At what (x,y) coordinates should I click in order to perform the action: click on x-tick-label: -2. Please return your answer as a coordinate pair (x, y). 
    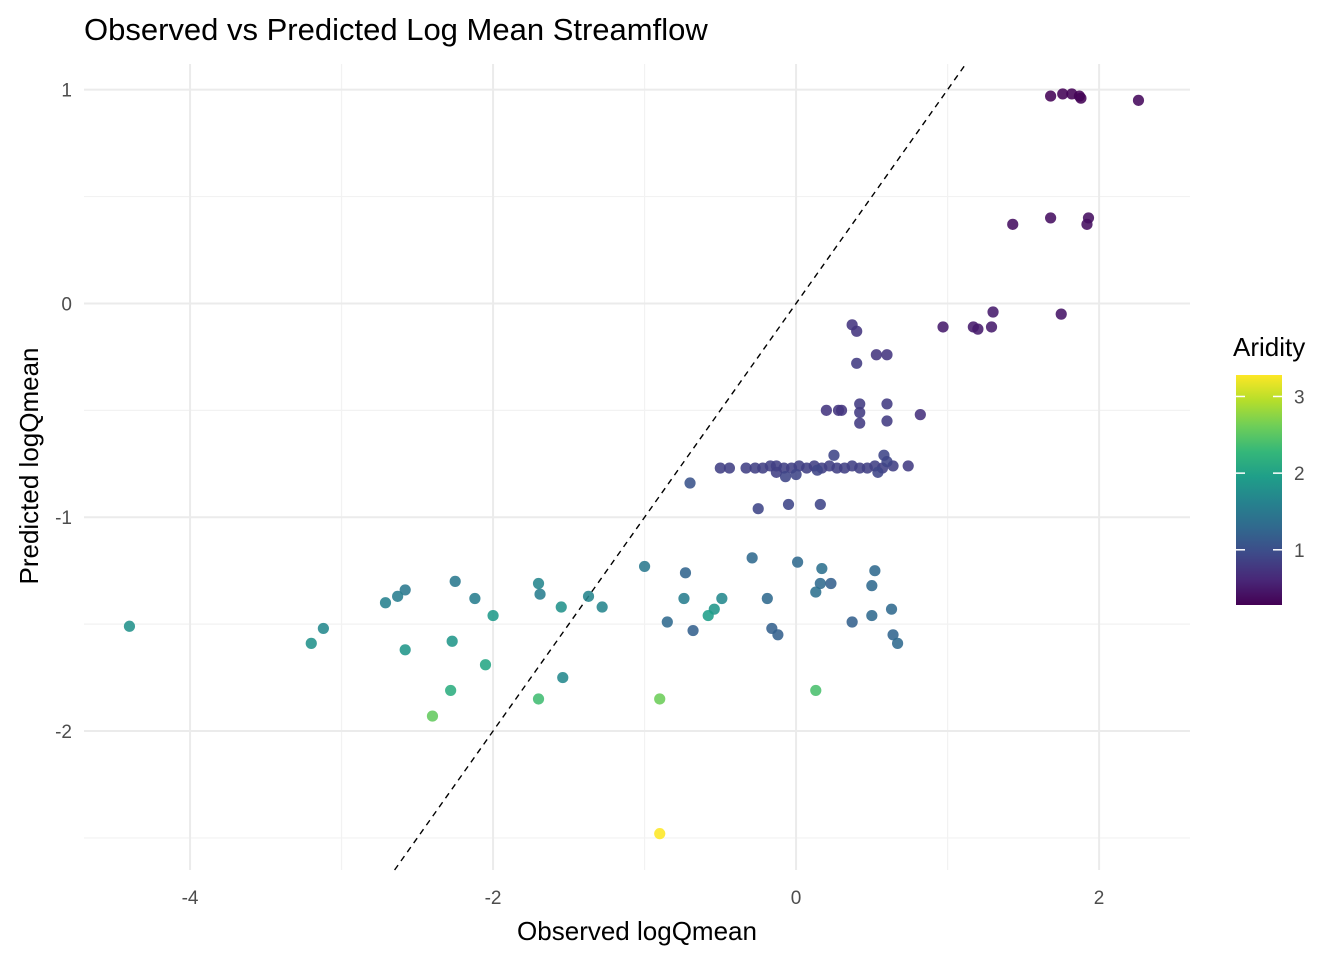
    Looking at the image, I should click on (493, 898).